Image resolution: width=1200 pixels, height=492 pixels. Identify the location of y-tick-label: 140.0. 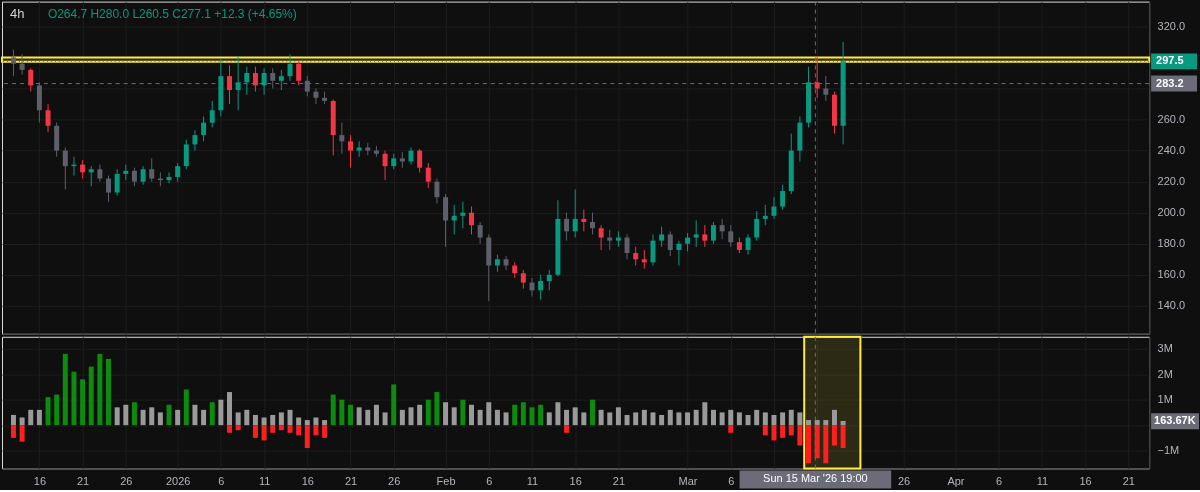
(1171, 305).